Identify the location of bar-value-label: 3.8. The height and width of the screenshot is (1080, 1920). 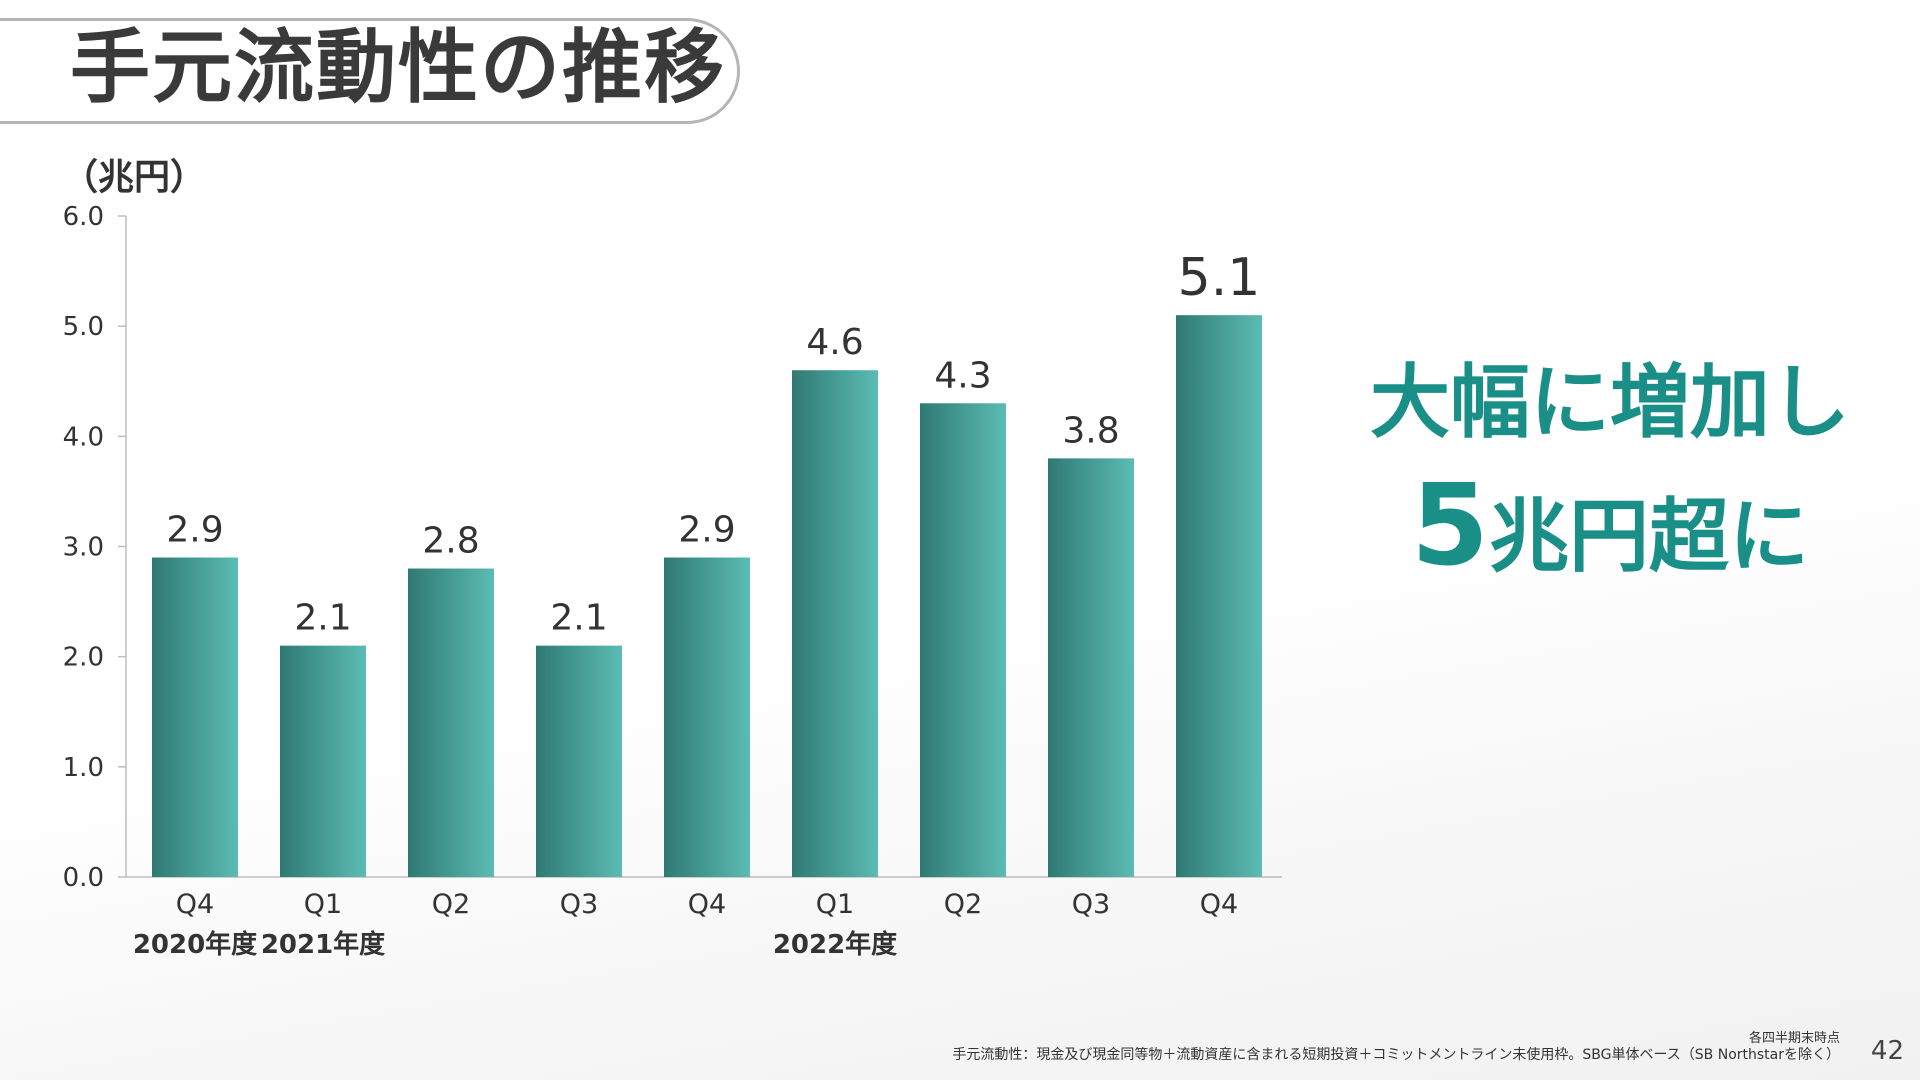
(1090, 430).